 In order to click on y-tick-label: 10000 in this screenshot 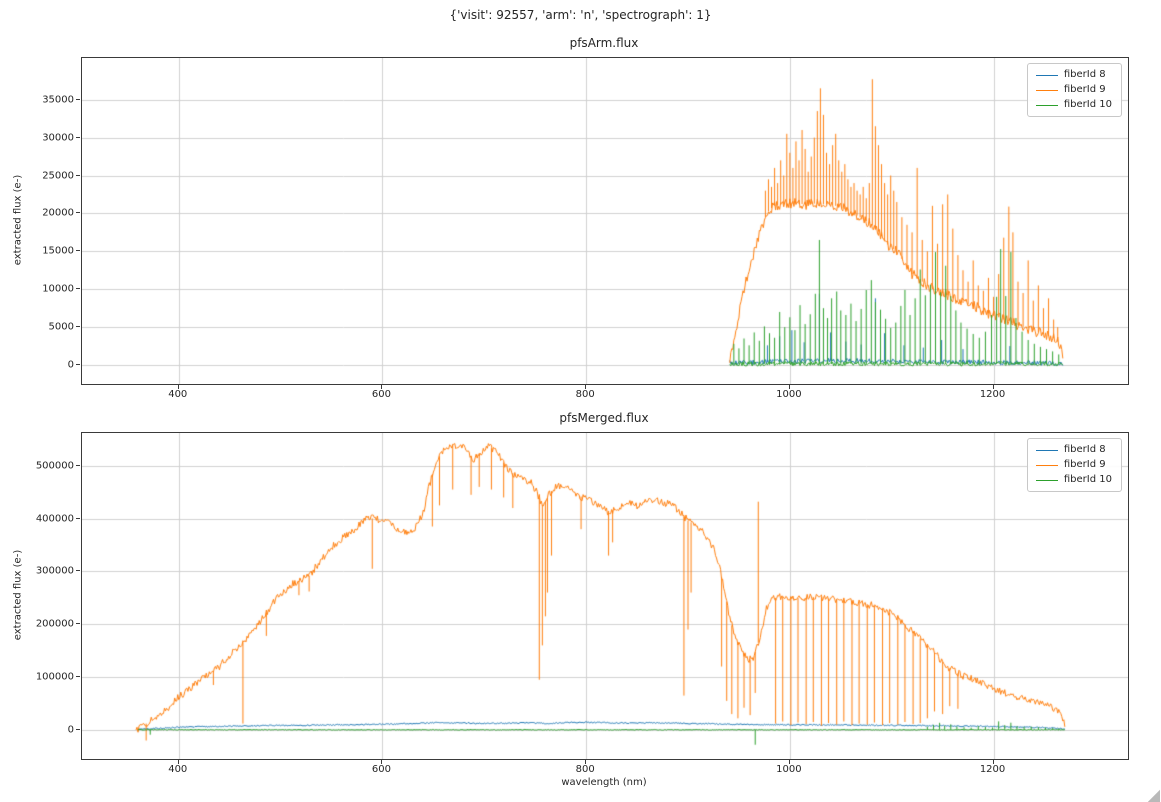, I will do `click(58, 289)`.